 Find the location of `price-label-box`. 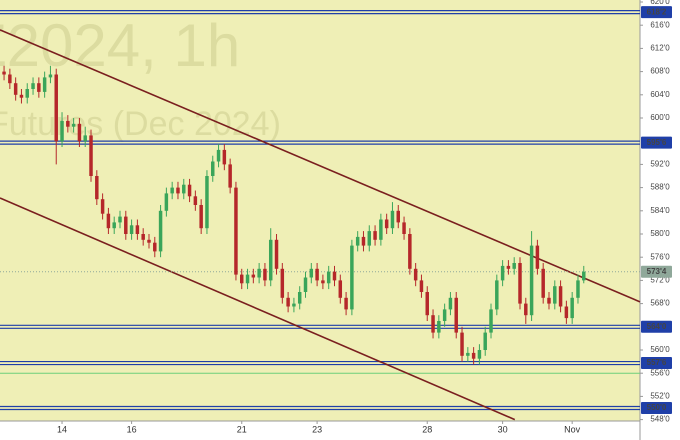

price-label-box is located at coordinates (656, 142).